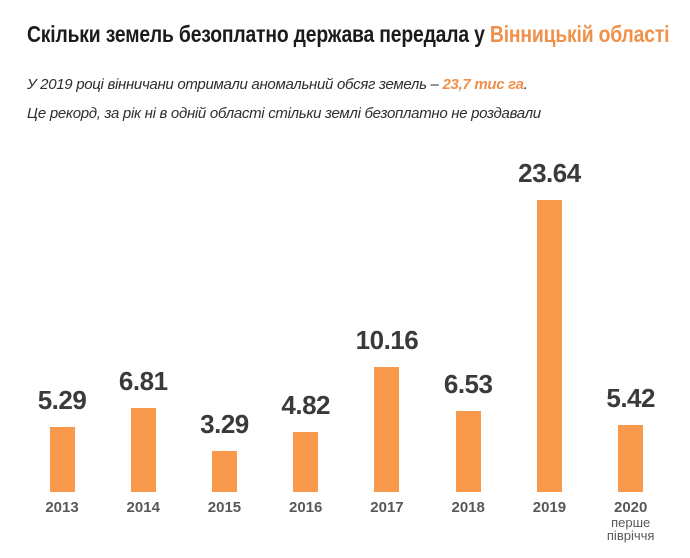 The width and height of the screenshot is (690, 558). What do you see at coordinates (62, 400) in the screenshot?
I see `bar-value-label: 5.29` at bounding box center [62, 400].